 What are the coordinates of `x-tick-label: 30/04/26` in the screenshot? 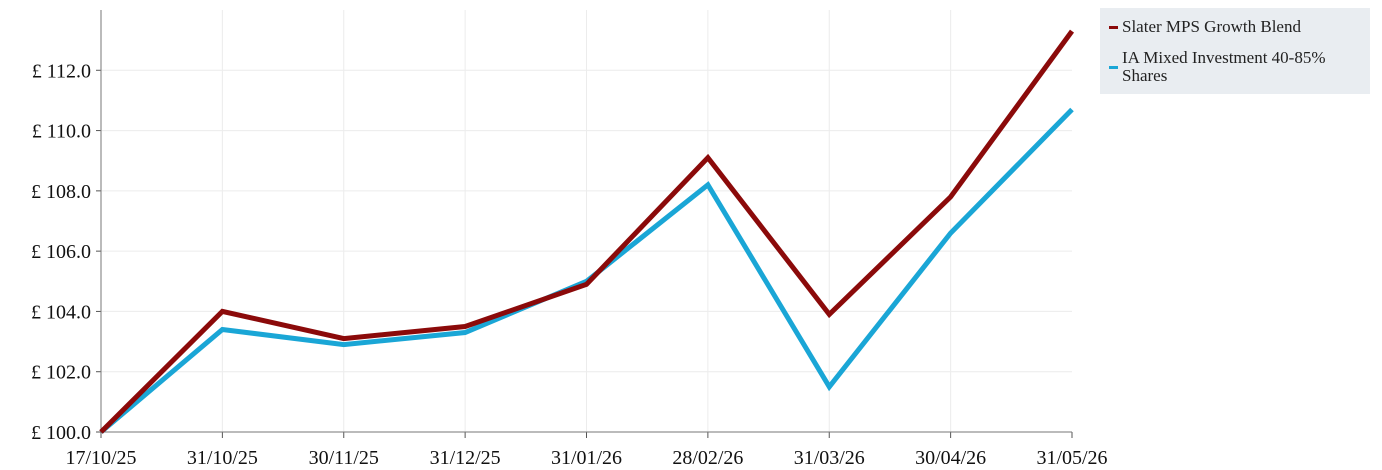 It's located at (950, 458).